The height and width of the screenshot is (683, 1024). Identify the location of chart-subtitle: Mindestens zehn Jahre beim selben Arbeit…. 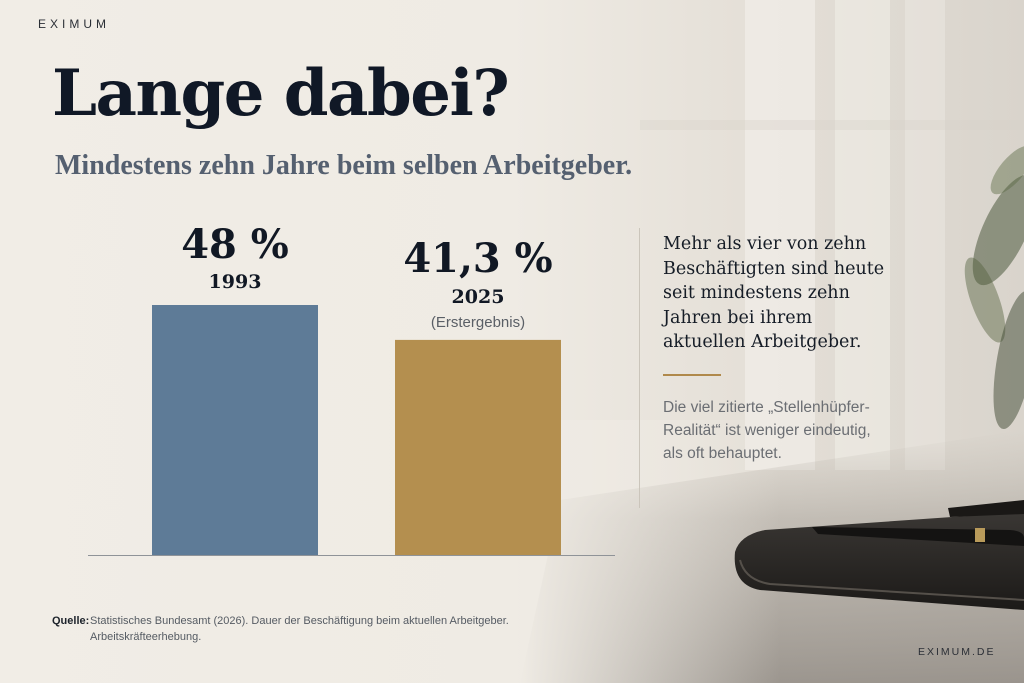
(344, 165).